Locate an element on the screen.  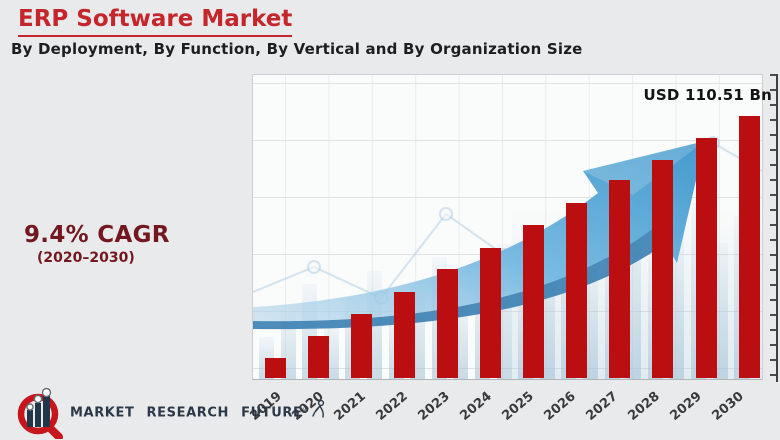
bar-2021 is located at coordinates (362, 346).